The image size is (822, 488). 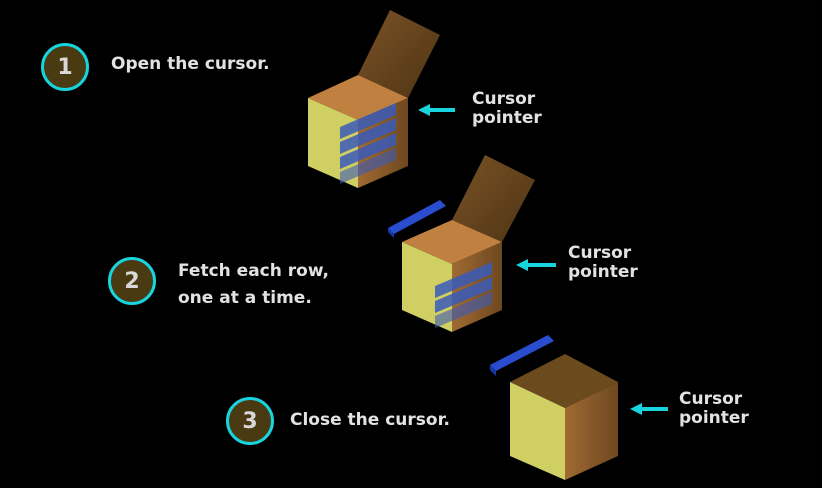 I want to click on cursor-pointer-label-2: Cursor pointer, so click(x=603, y=262).